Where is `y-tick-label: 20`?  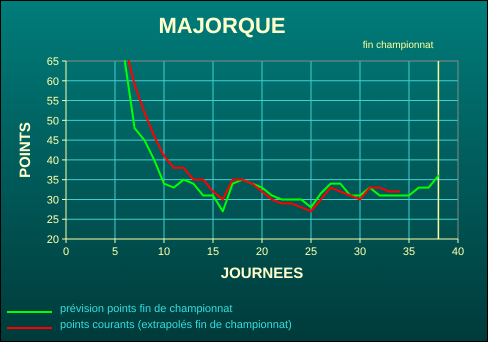 y-tick-label: 20 is located at coordinates (52, 240).